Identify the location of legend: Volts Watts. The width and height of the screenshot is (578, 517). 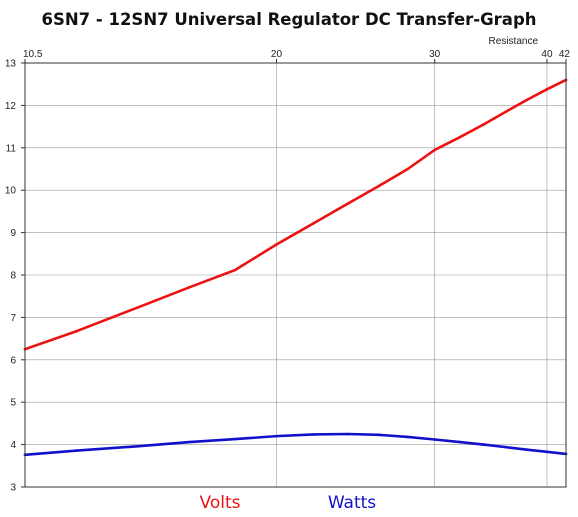
(288, 503).